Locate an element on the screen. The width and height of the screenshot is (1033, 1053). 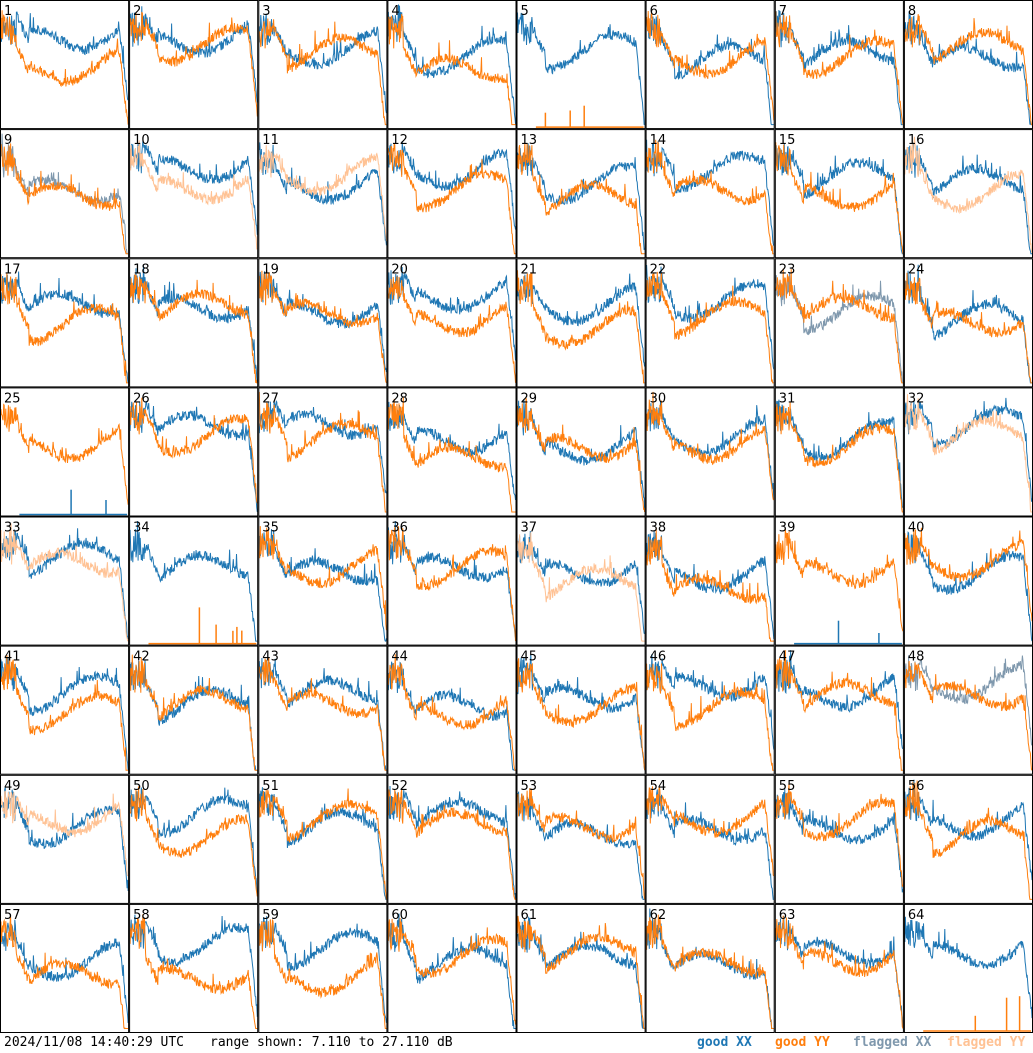
panel-label-63: 63 is located at coordinates (787, 915).